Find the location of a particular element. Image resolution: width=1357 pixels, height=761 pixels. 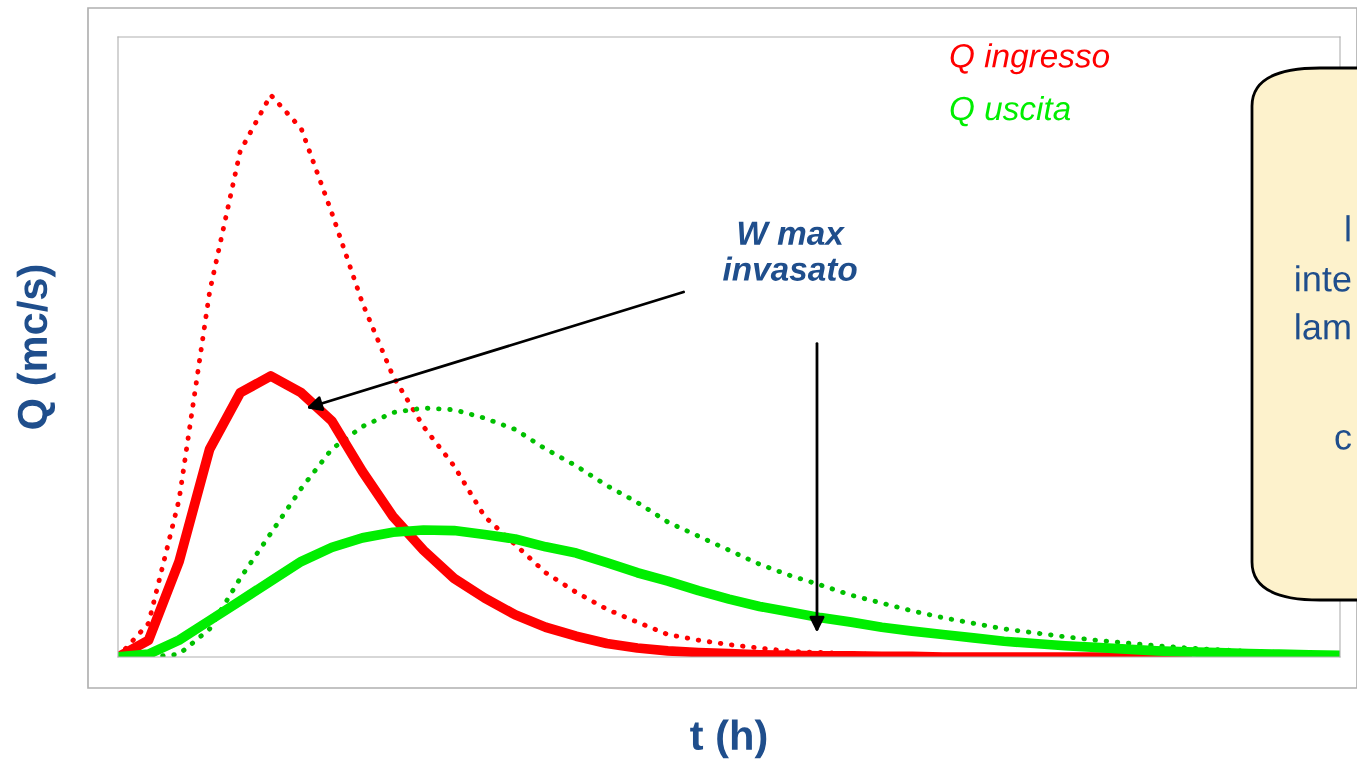

annotation: W max invasato is located at coordinates (790, 251).